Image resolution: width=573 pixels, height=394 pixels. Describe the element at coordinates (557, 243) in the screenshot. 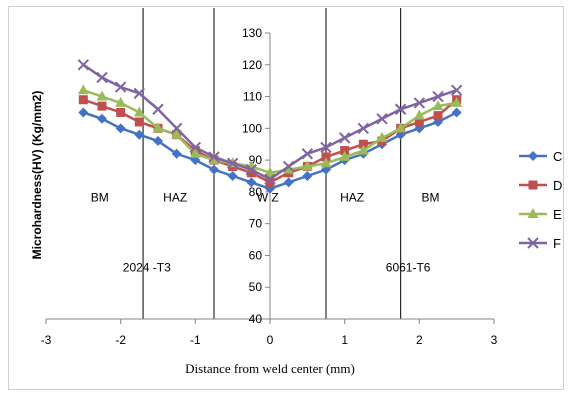

I see `legend-f-label: F` at that location.